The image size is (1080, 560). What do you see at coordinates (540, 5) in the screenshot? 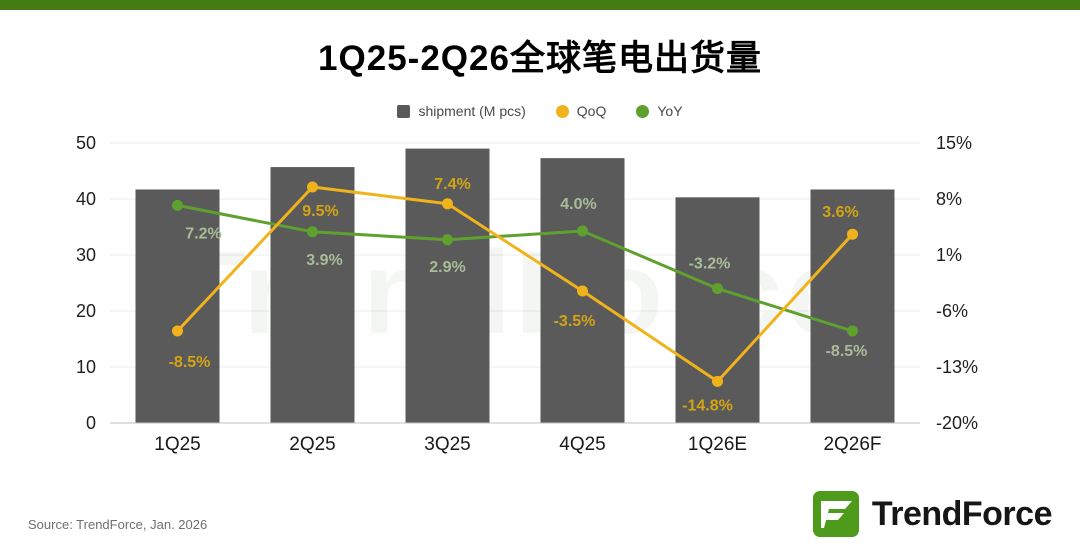
I see `top-stripe` at bounding box center [540, 5].